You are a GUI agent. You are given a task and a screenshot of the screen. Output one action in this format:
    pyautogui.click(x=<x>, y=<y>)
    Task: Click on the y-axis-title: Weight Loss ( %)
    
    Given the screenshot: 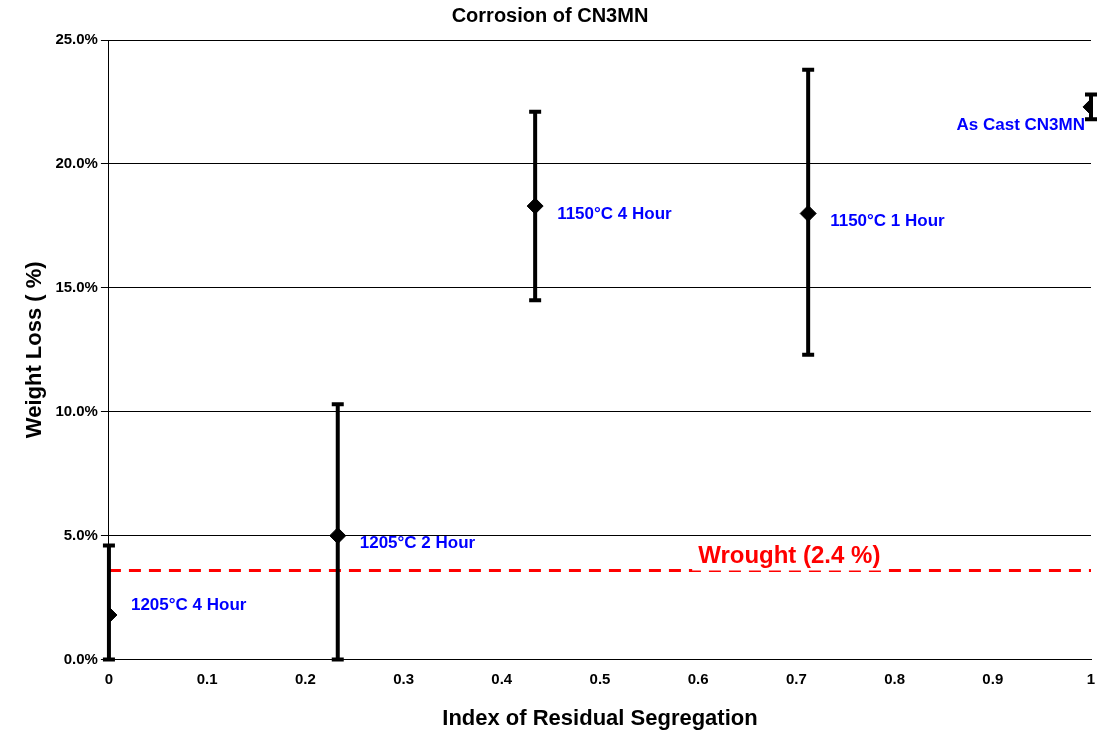 What is the action you would take?
    pyautogui.click(x=34, y=350)
    